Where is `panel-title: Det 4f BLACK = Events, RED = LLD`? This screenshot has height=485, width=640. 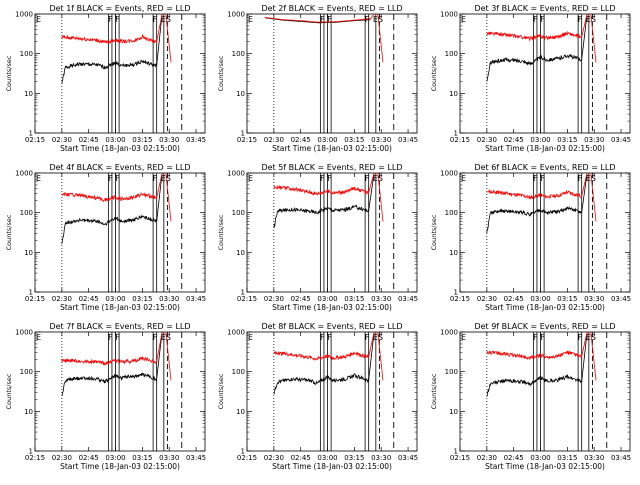 panel-title: Det 4f BLACK = Events, RED = LLD is located at coordinates (119, 167).